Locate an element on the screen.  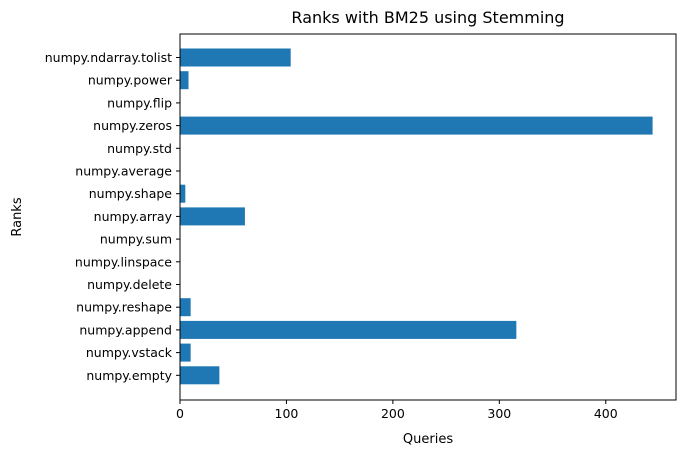
bar-numpy-reshape is located at coordinates (185, 307).